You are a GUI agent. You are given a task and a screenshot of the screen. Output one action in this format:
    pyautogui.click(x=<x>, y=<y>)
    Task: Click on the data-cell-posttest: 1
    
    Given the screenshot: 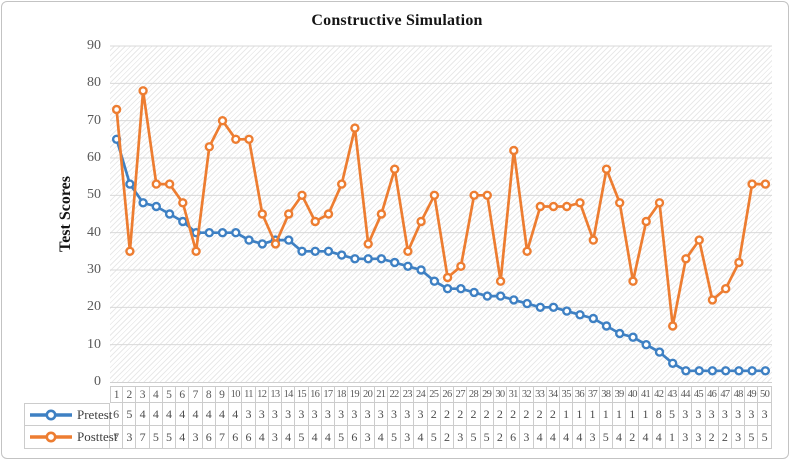 What is the action you would take?
    pyautogui.click(x=672, y=437)
    